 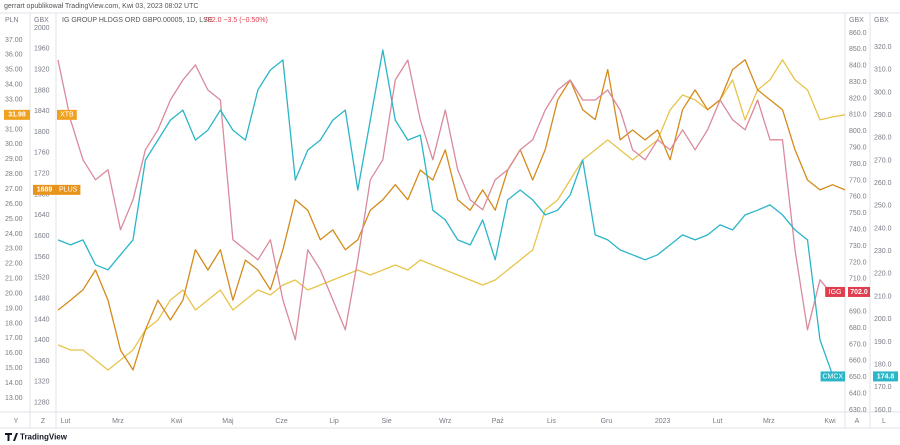 I want to click on name-tag-label: PLUS, so click(x=68, y=190).